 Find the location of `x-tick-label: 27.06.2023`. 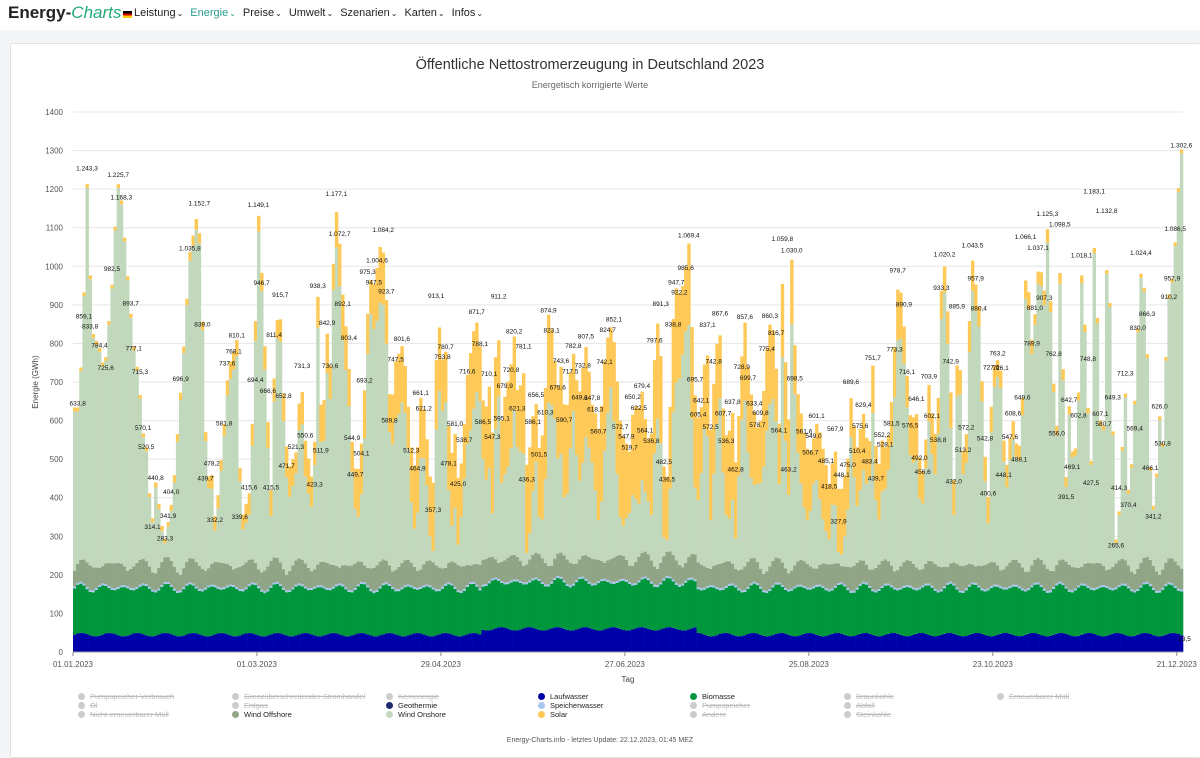

x-tick-label: 27.06.2023 is located at coordinates (625, 664).